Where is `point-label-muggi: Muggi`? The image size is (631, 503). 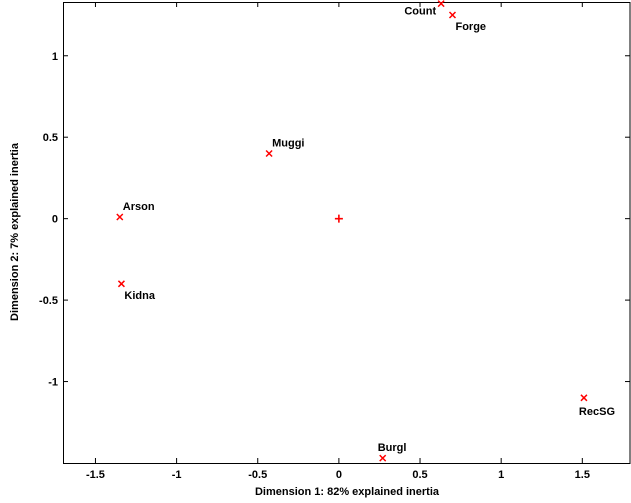
point-label-muggi: Muggi is located at coordinates (288, 143).